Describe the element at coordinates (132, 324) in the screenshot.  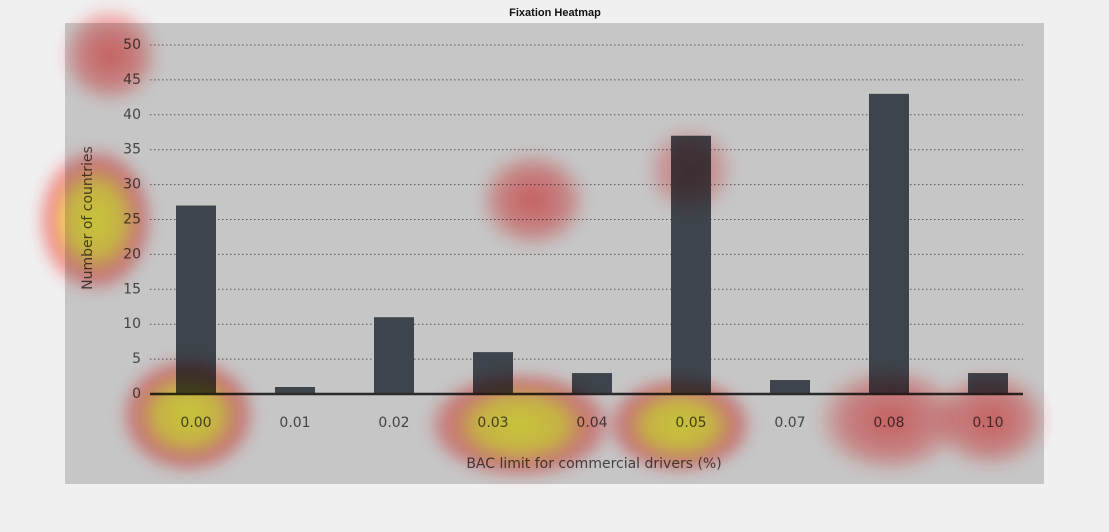
I see `y-tick-label: 10` at that location.